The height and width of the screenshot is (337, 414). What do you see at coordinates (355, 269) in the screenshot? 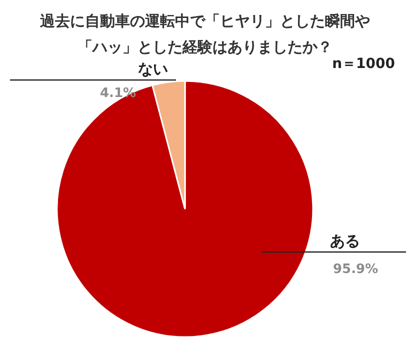
I see `data-label: 95.9%` at bounding box center [355, 269].